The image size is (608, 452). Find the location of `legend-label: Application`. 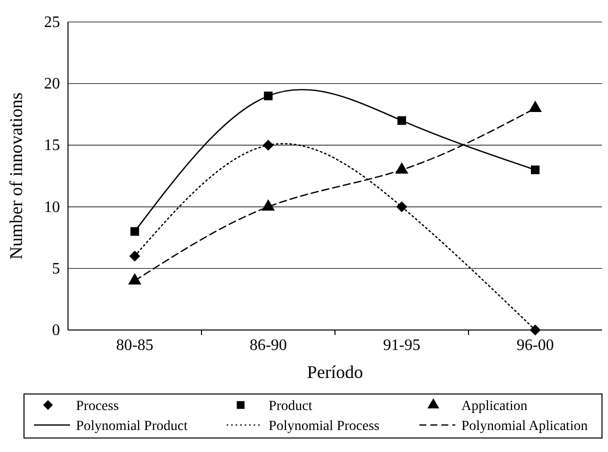

legend-label: Application is located at coordinates (494, 406).